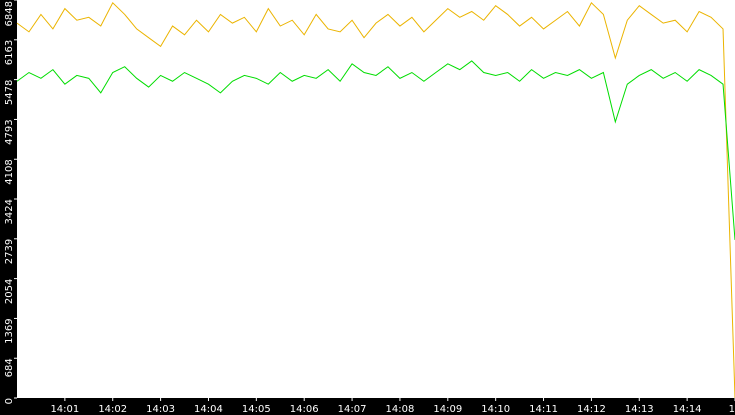  What do you see at coordinates (495, 409) in the screenshot?
I see `x-tick-label: 14:10` at bounding box center [495, 409].